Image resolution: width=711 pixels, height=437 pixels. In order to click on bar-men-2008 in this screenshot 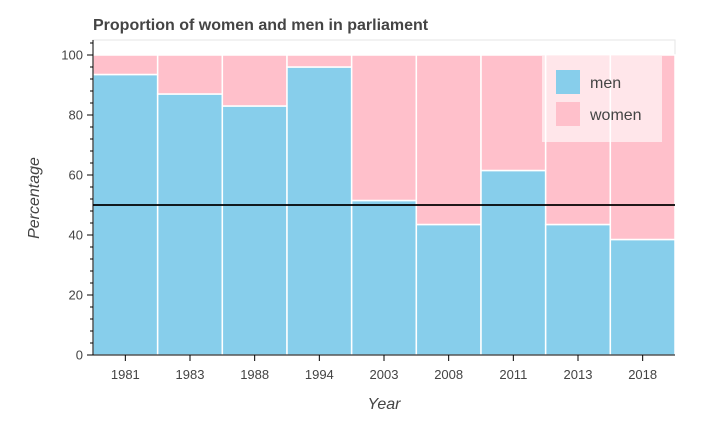, I will do `click(448, 289)`.